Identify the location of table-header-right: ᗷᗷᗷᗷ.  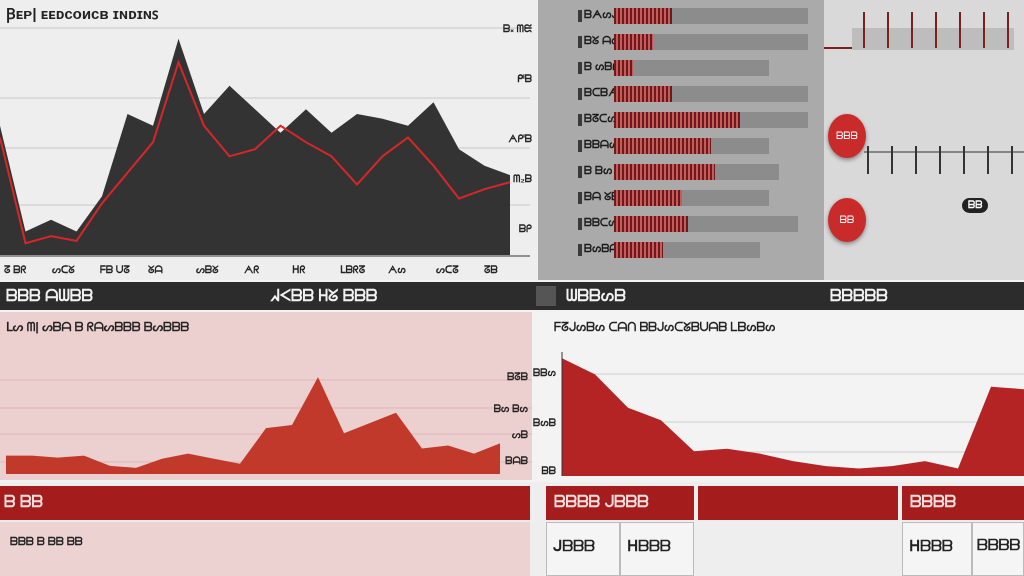
(963, 503).